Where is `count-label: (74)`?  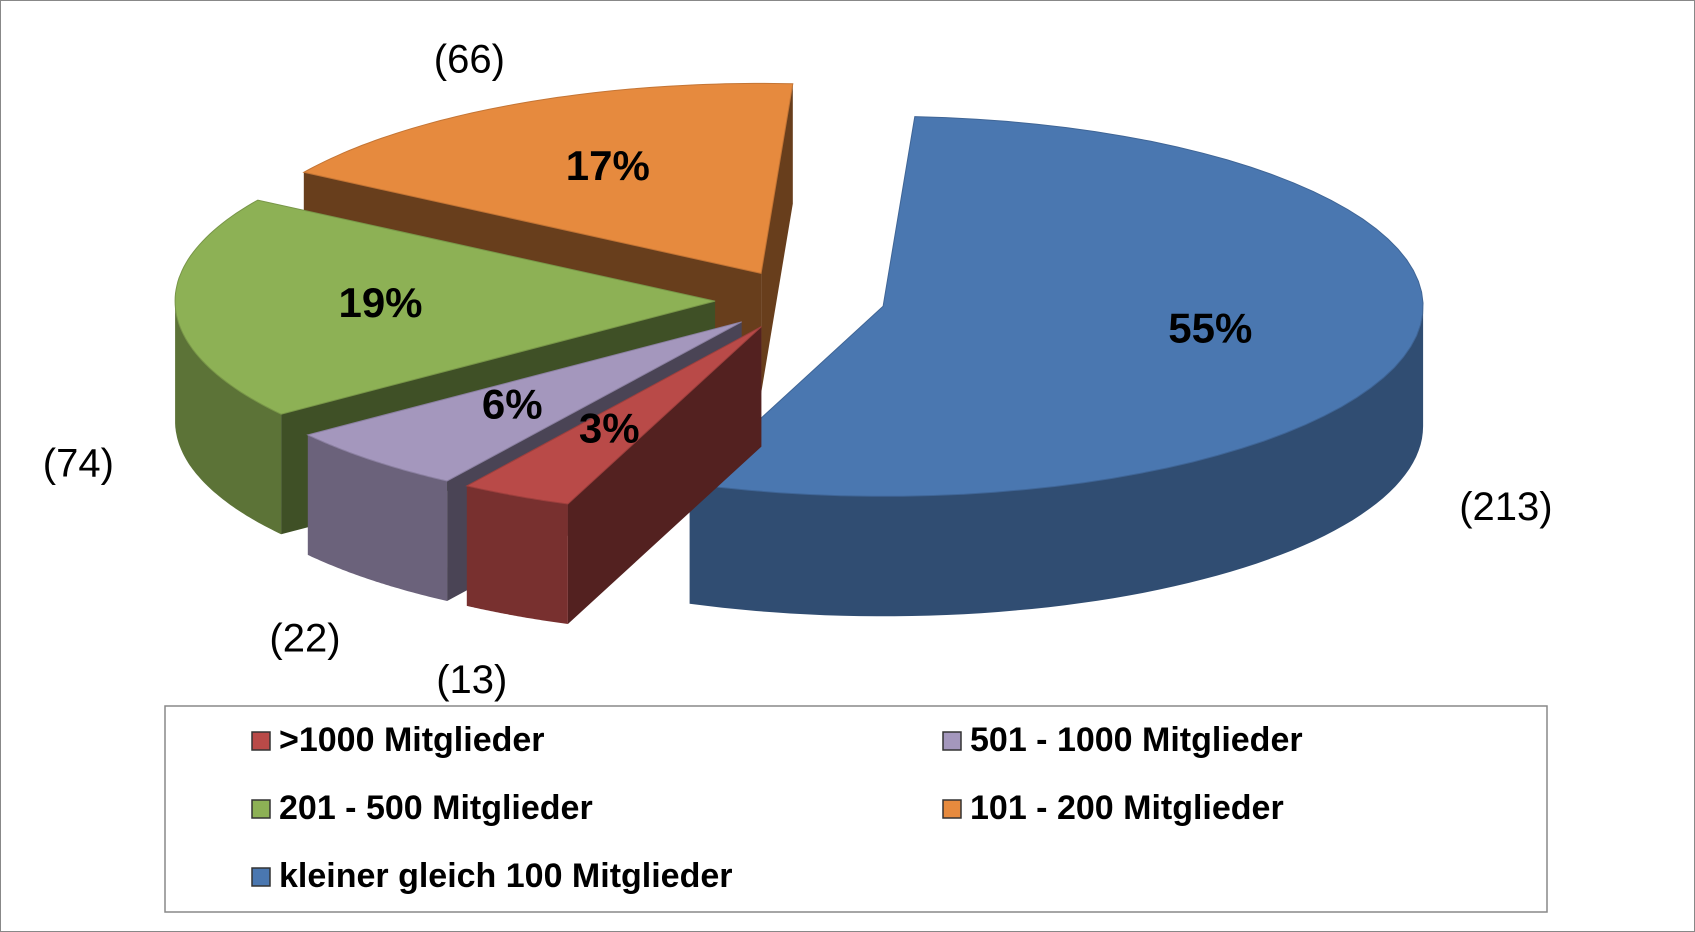 count-label: (74) is located at coordinates (78, 463).